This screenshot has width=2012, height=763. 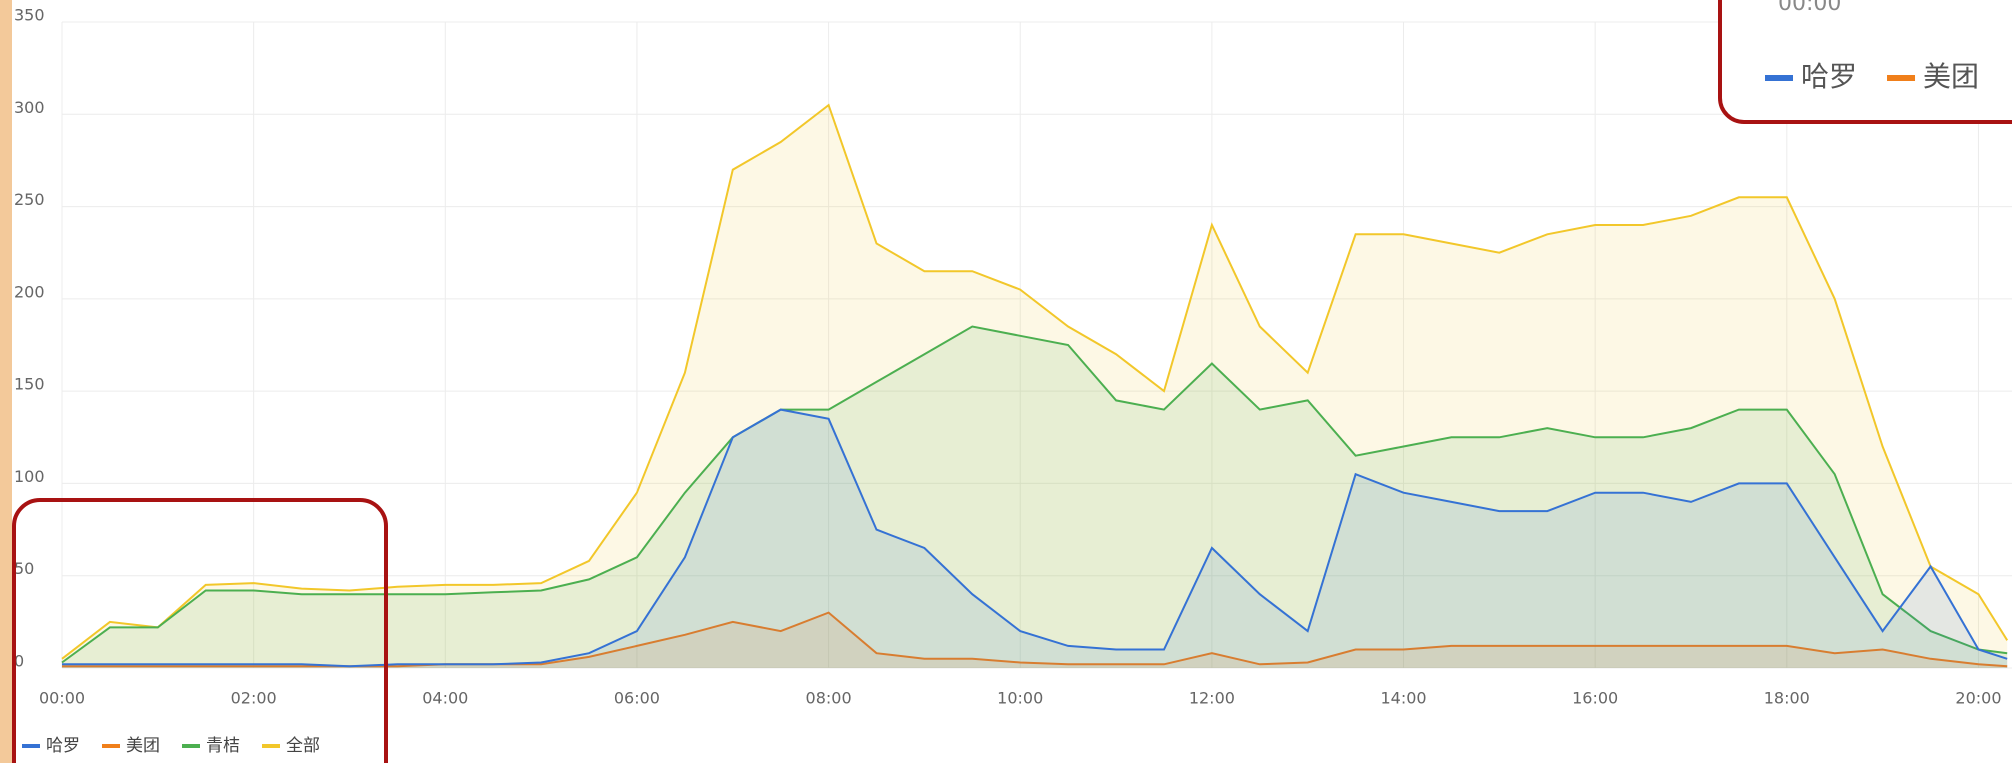 I want to click on line, so click(x=1035, y=639).